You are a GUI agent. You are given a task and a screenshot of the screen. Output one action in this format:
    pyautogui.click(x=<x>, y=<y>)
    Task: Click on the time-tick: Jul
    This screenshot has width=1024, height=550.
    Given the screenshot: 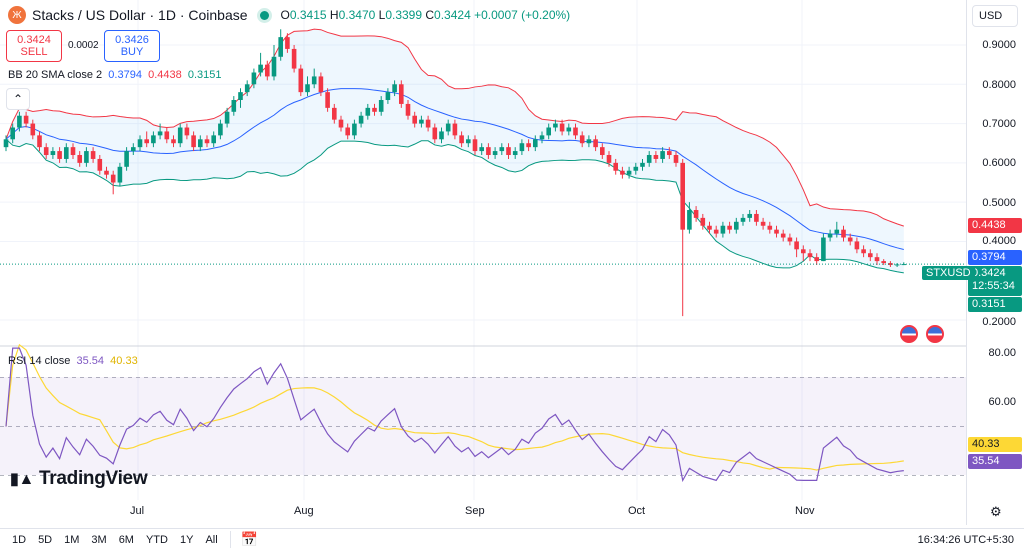 What is the action you would take?
    pyautogui.click(x=137, y=511)
    